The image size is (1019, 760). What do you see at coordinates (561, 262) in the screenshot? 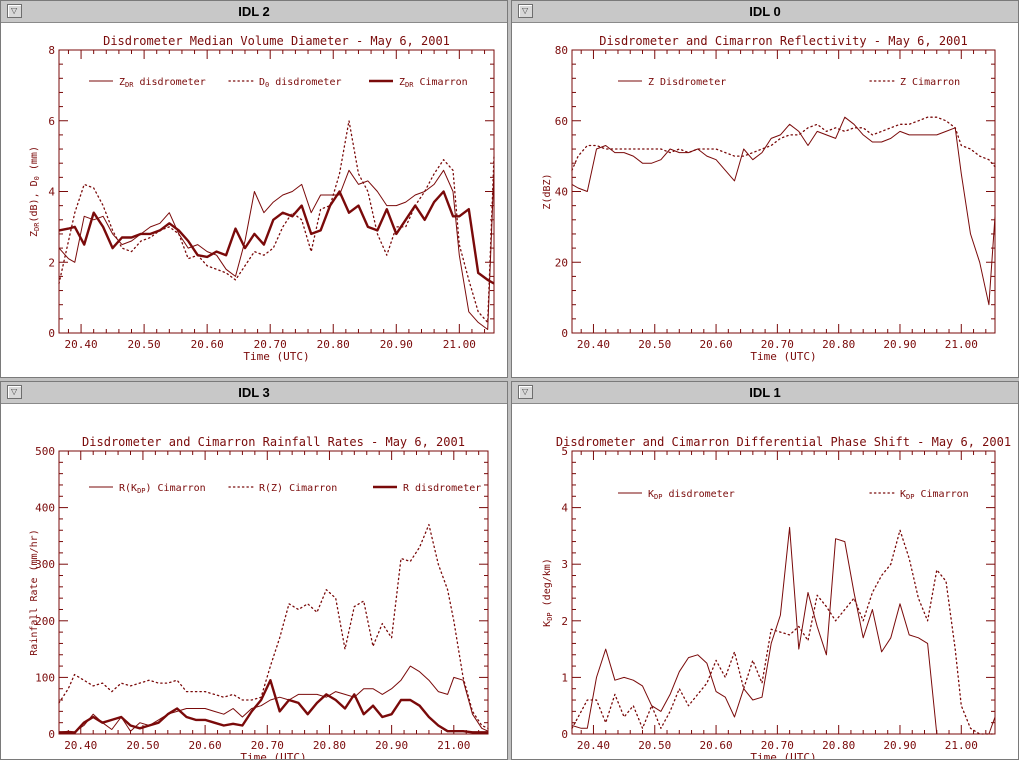
I see `y-tick-label: 20` at bounding box center [561, 262].